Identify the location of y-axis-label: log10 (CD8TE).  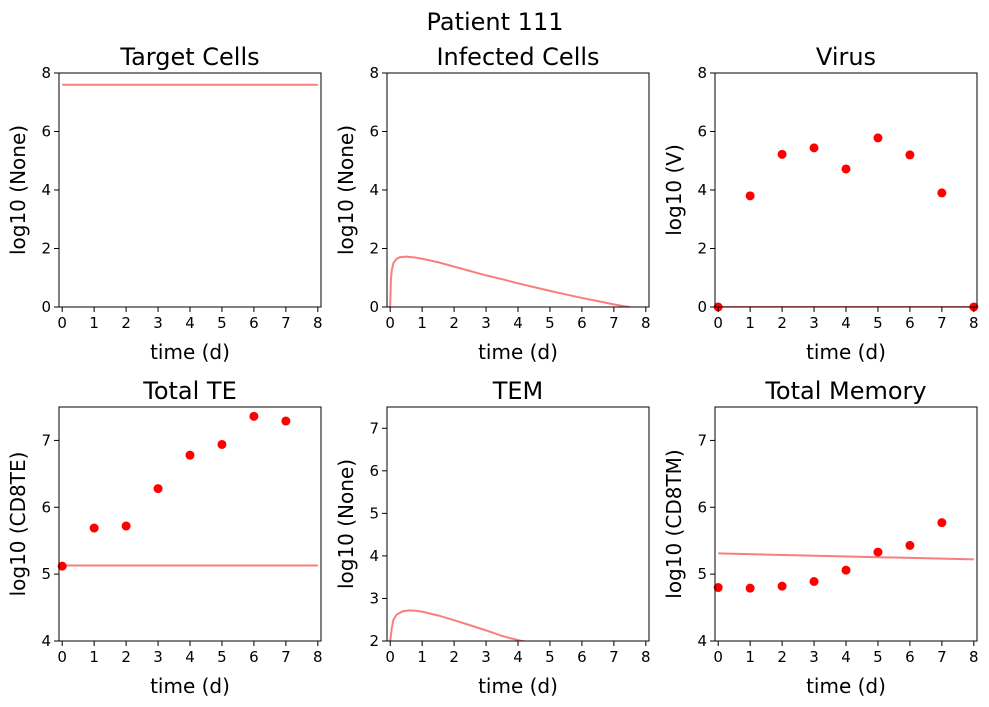
(18, 524).